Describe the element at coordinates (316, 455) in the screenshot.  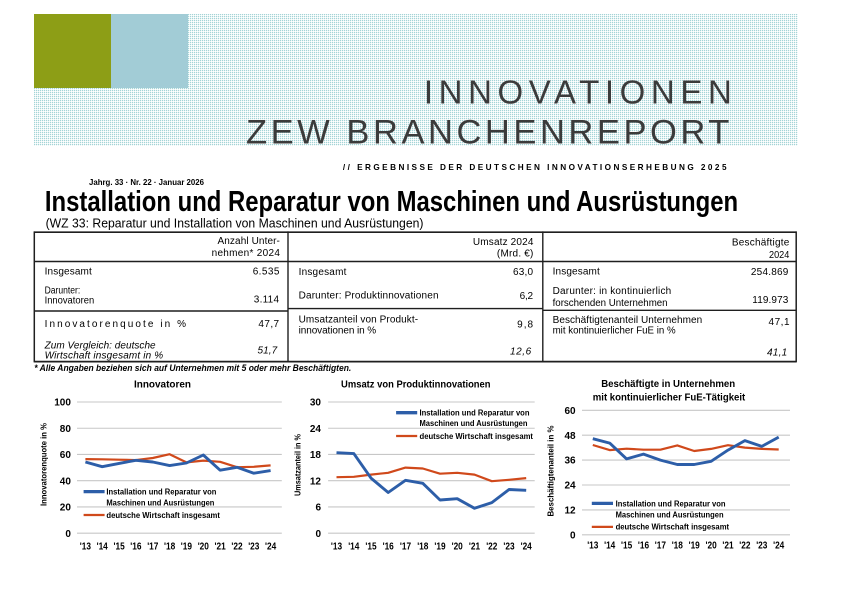
I see `svg-text: 18` at that location.